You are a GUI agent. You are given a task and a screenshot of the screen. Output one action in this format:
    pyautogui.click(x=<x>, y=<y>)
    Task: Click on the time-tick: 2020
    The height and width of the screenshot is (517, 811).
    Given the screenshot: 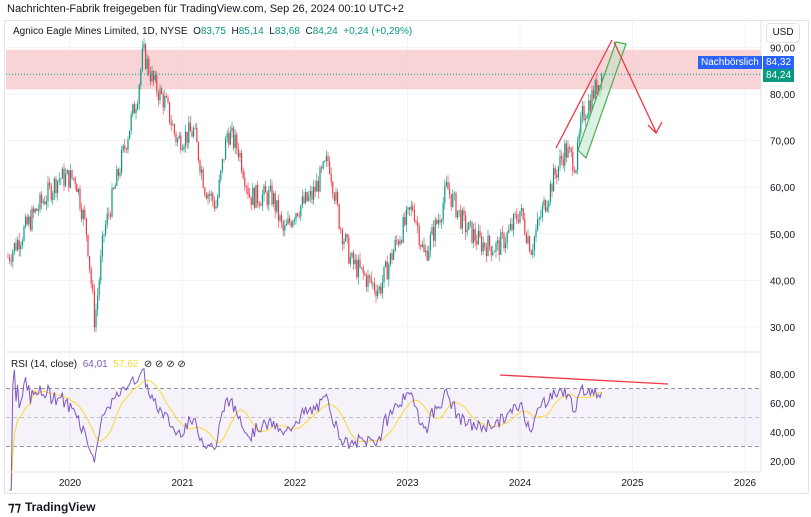 What is the action you would take?
    pyautogui.click(x=70, y=483)
    